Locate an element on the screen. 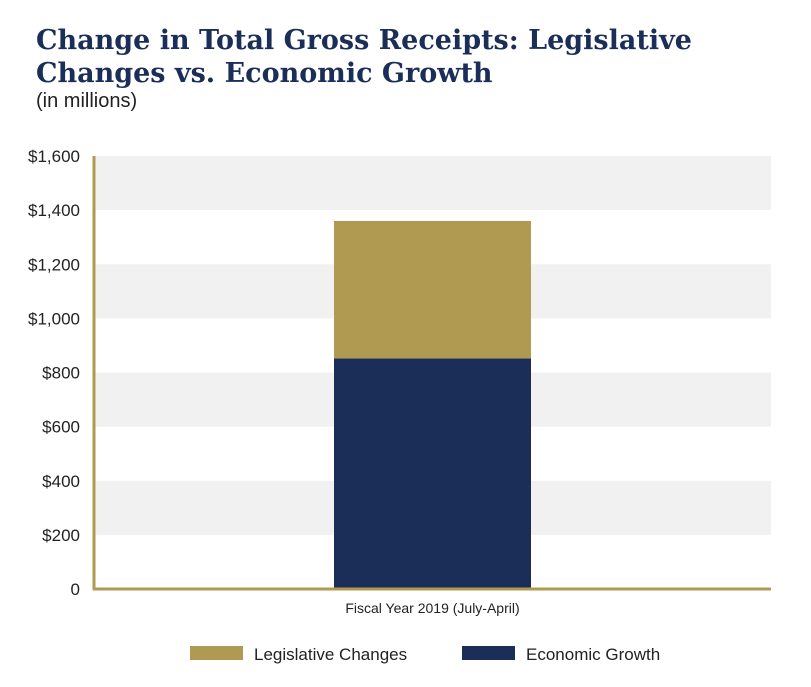  bar-segment-legislative-changes is located at coordinates (432, 289).